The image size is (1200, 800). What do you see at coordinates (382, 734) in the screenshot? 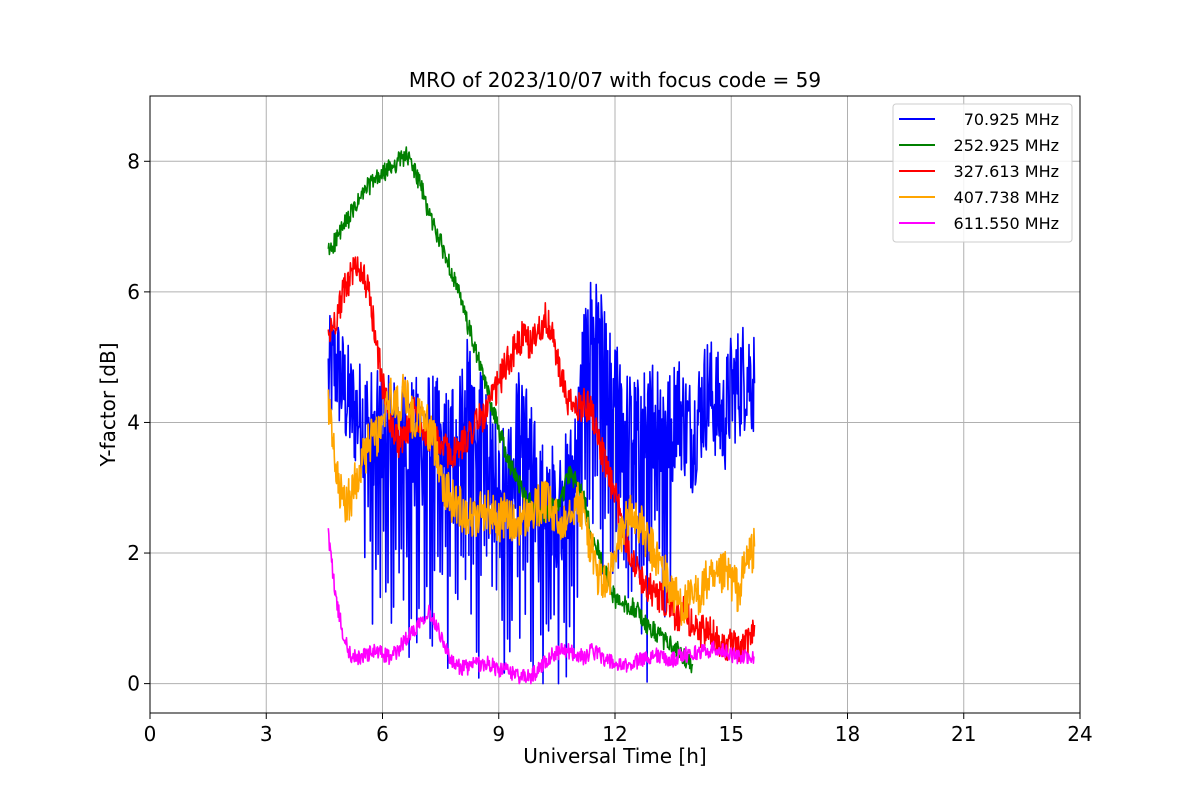
I see `x-tick-label: 6` at bounding box center [382, 734].